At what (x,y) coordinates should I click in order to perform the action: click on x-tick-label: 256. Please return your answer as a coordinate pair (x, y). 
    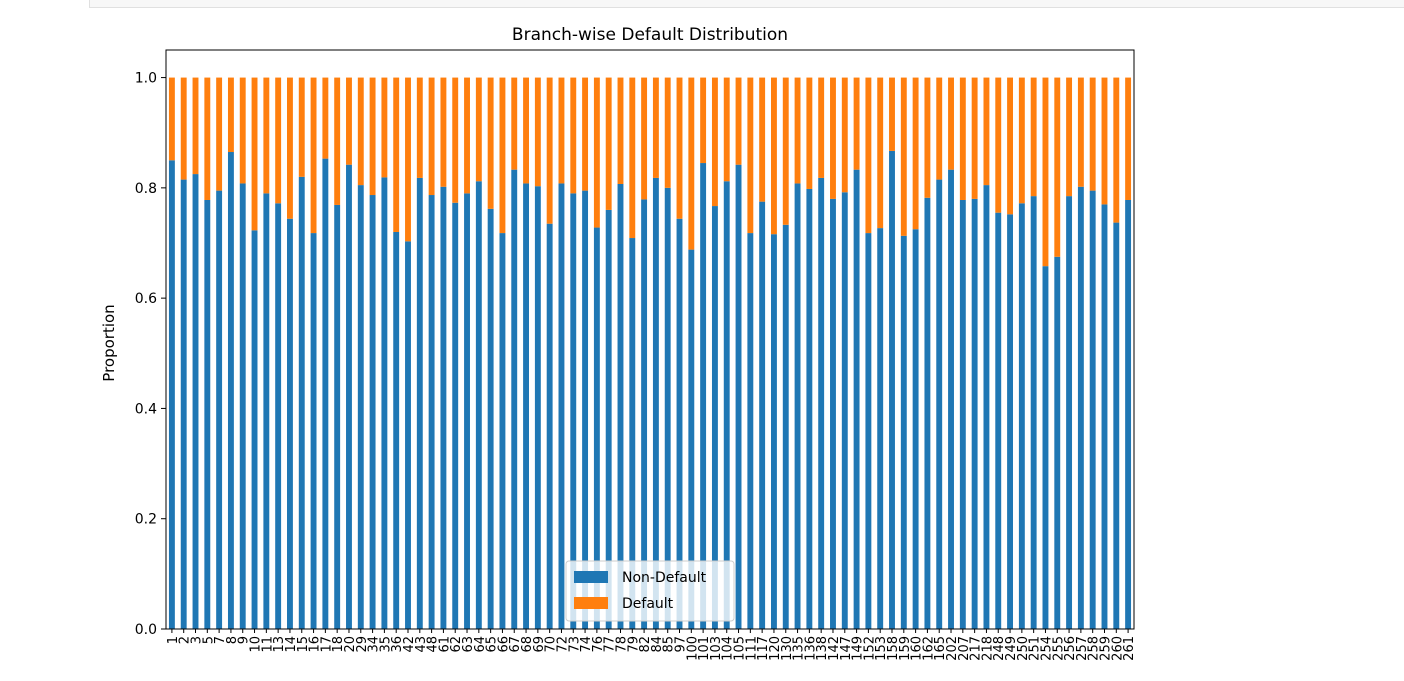
    Looking at the image, I should click on (1070, 648).